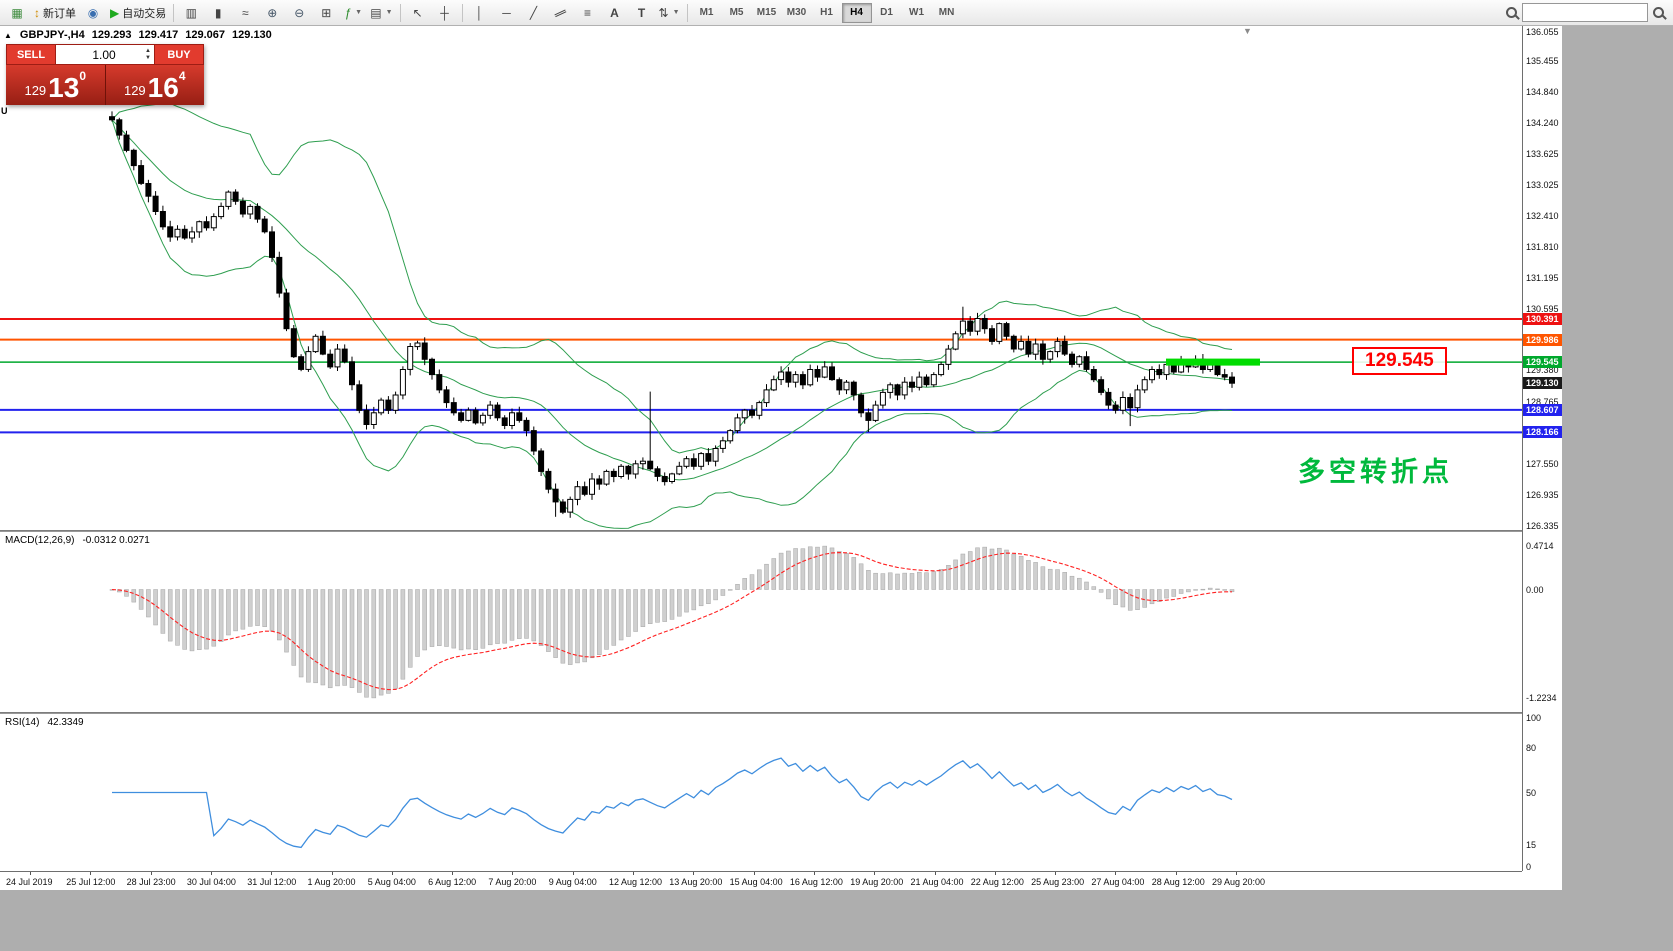  I want to click on candlestick-chart-button: ▮, so click(218, 13).